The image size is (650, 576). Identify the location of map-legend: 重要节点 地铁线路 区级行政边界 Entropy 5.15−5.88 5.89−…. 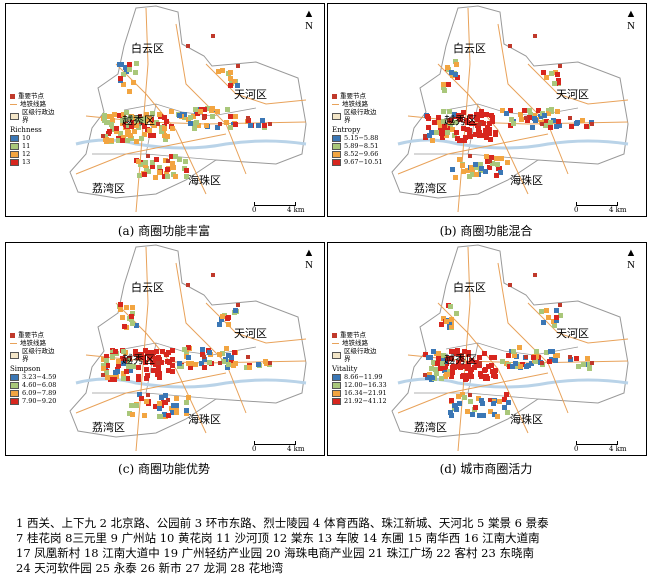
(357, 129).